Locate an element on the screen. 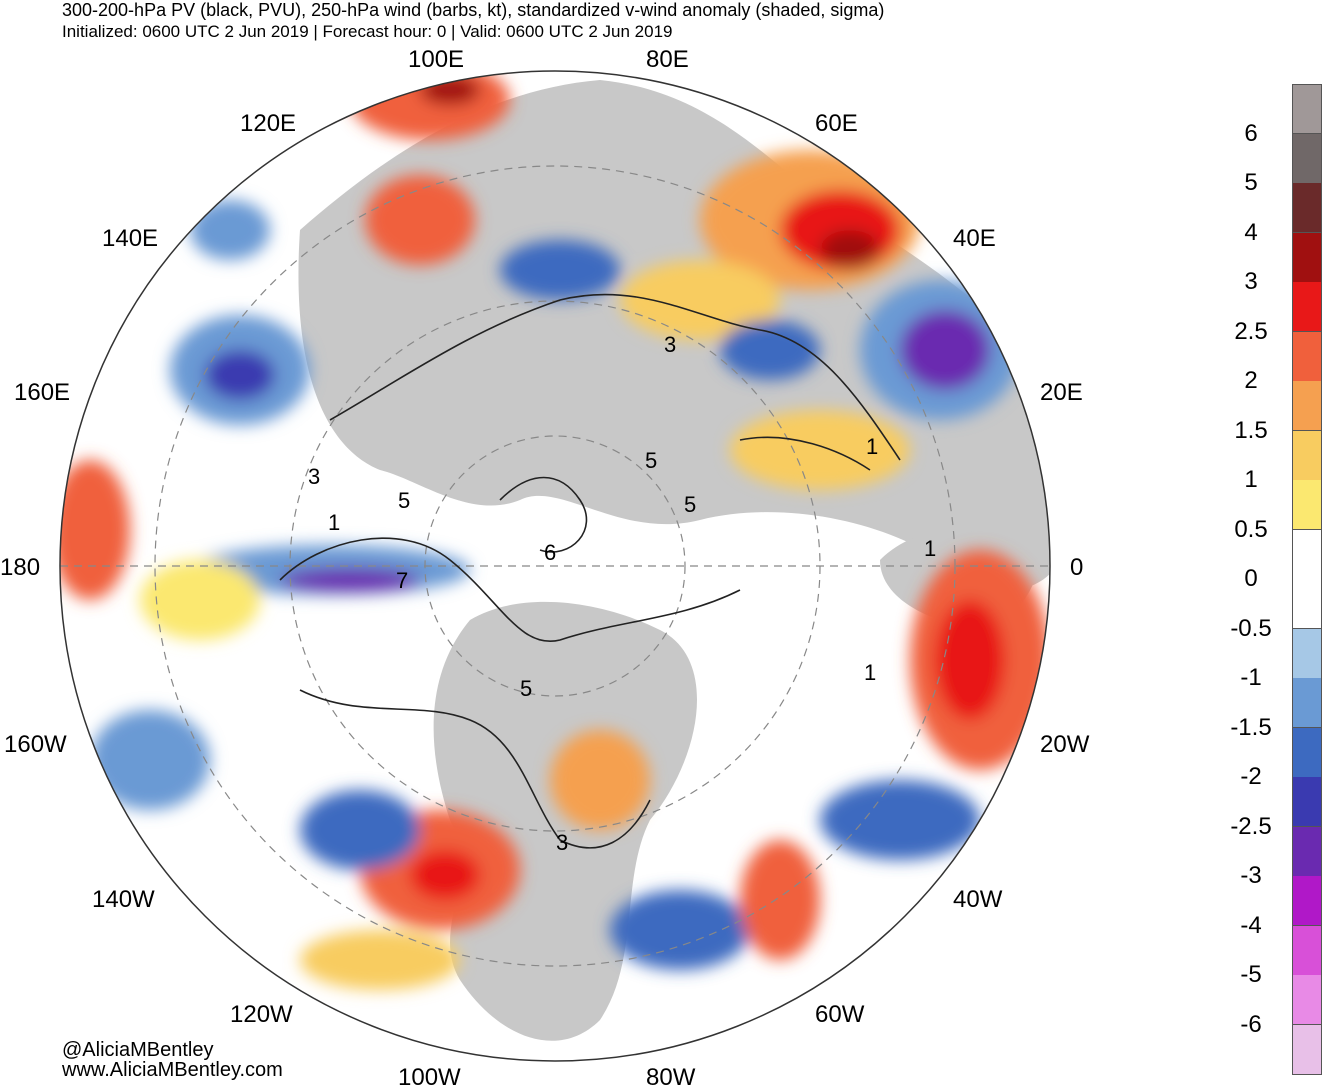  colorbar is located at coordinates (1307, 579).